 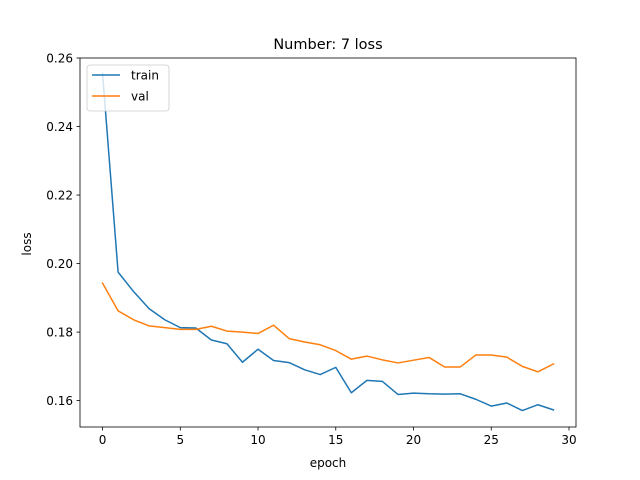 I want to click on y-tick-label: 0.24, so click(x=59, y=127).